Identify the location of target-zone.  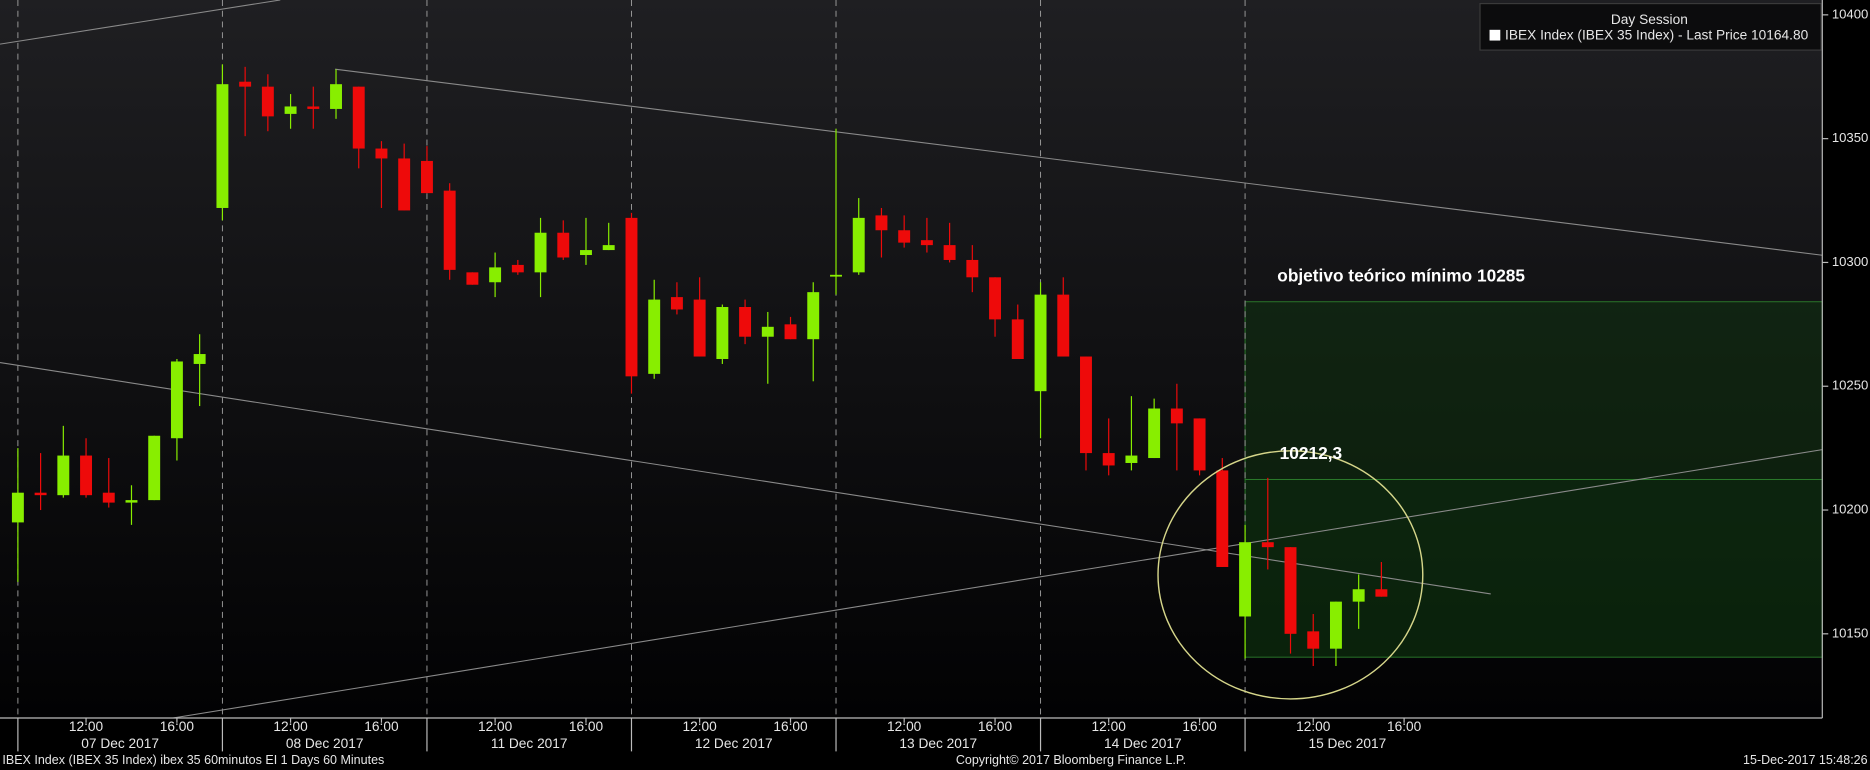
(1533, 390).